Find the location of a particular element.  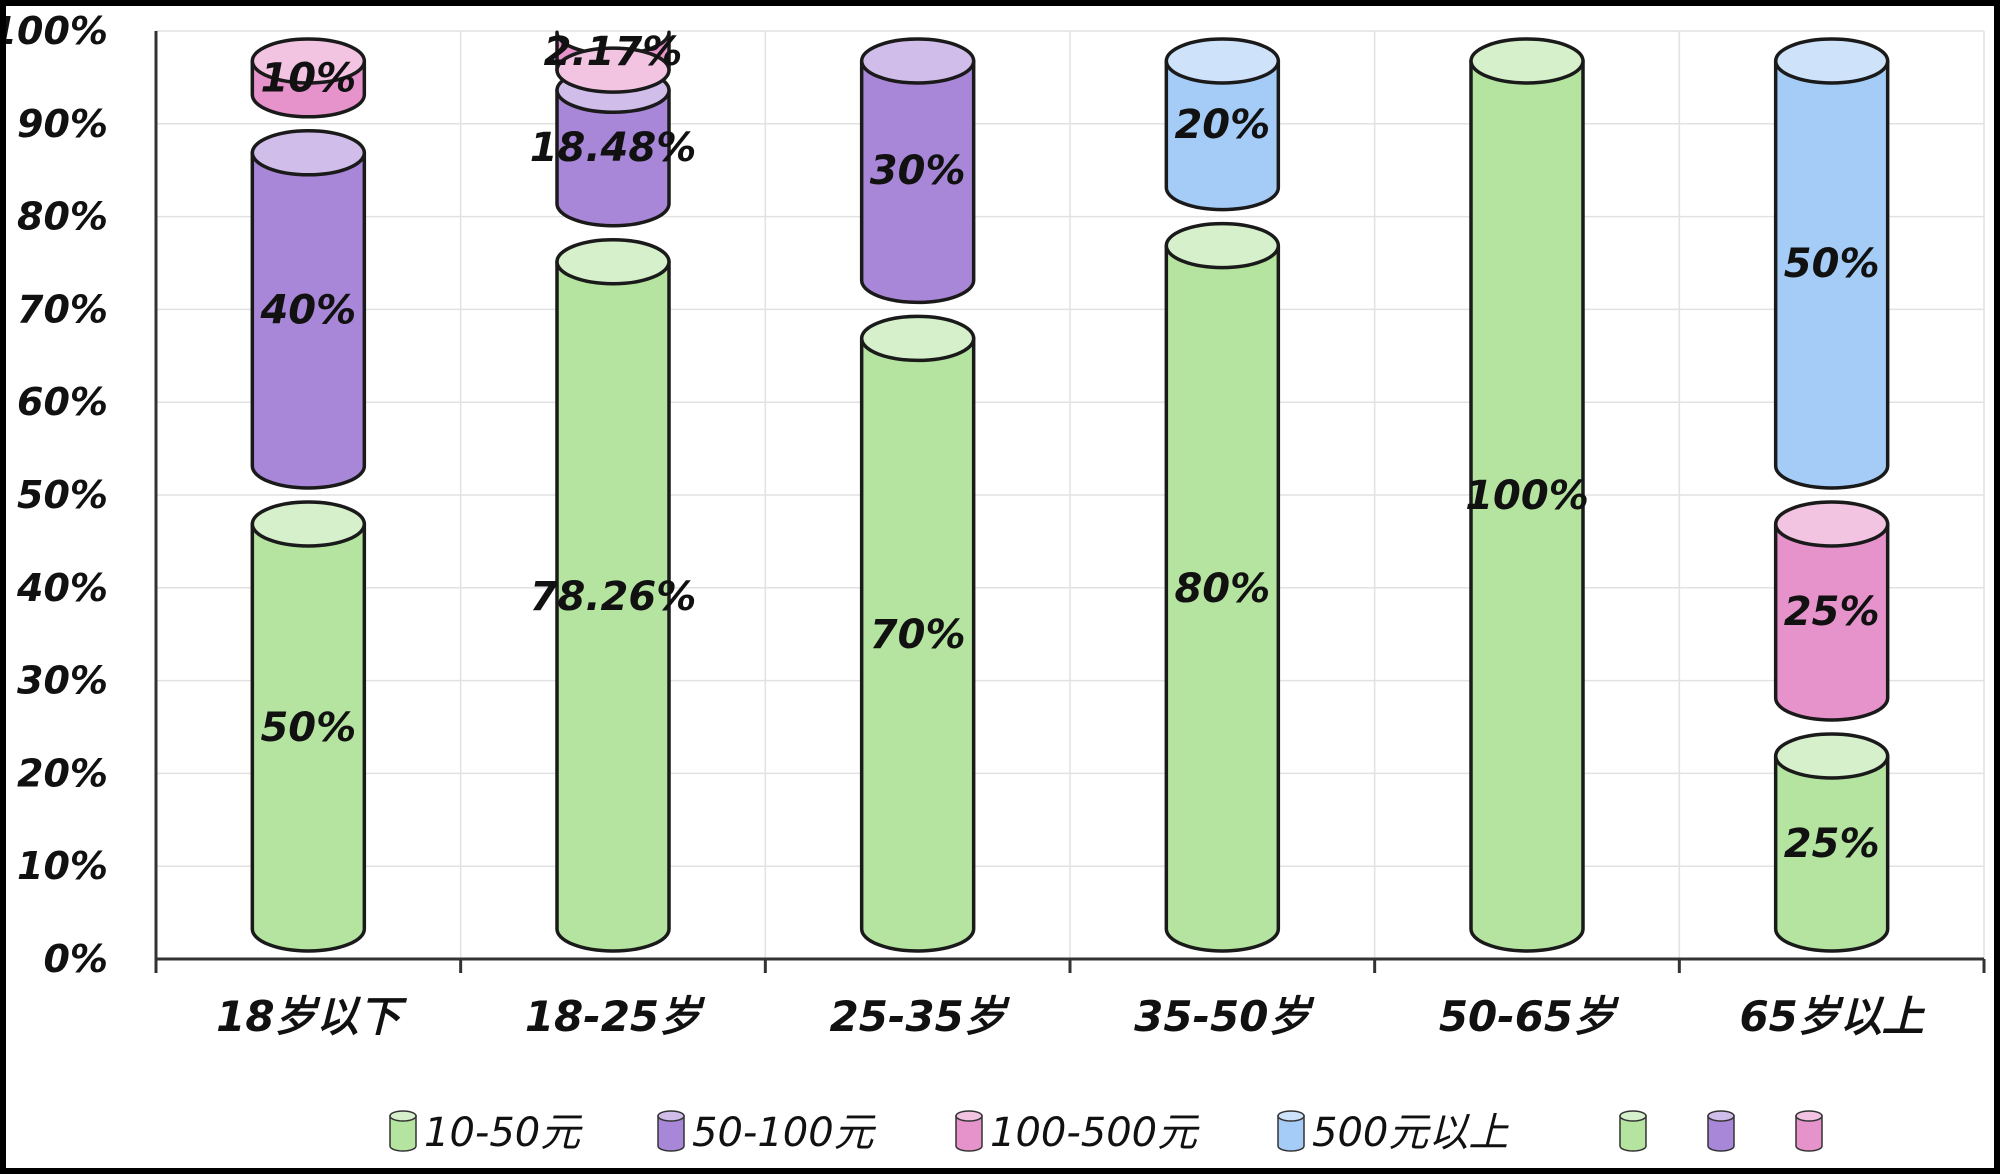

y-tick-label: 90% is located at coordinates (62, 124).